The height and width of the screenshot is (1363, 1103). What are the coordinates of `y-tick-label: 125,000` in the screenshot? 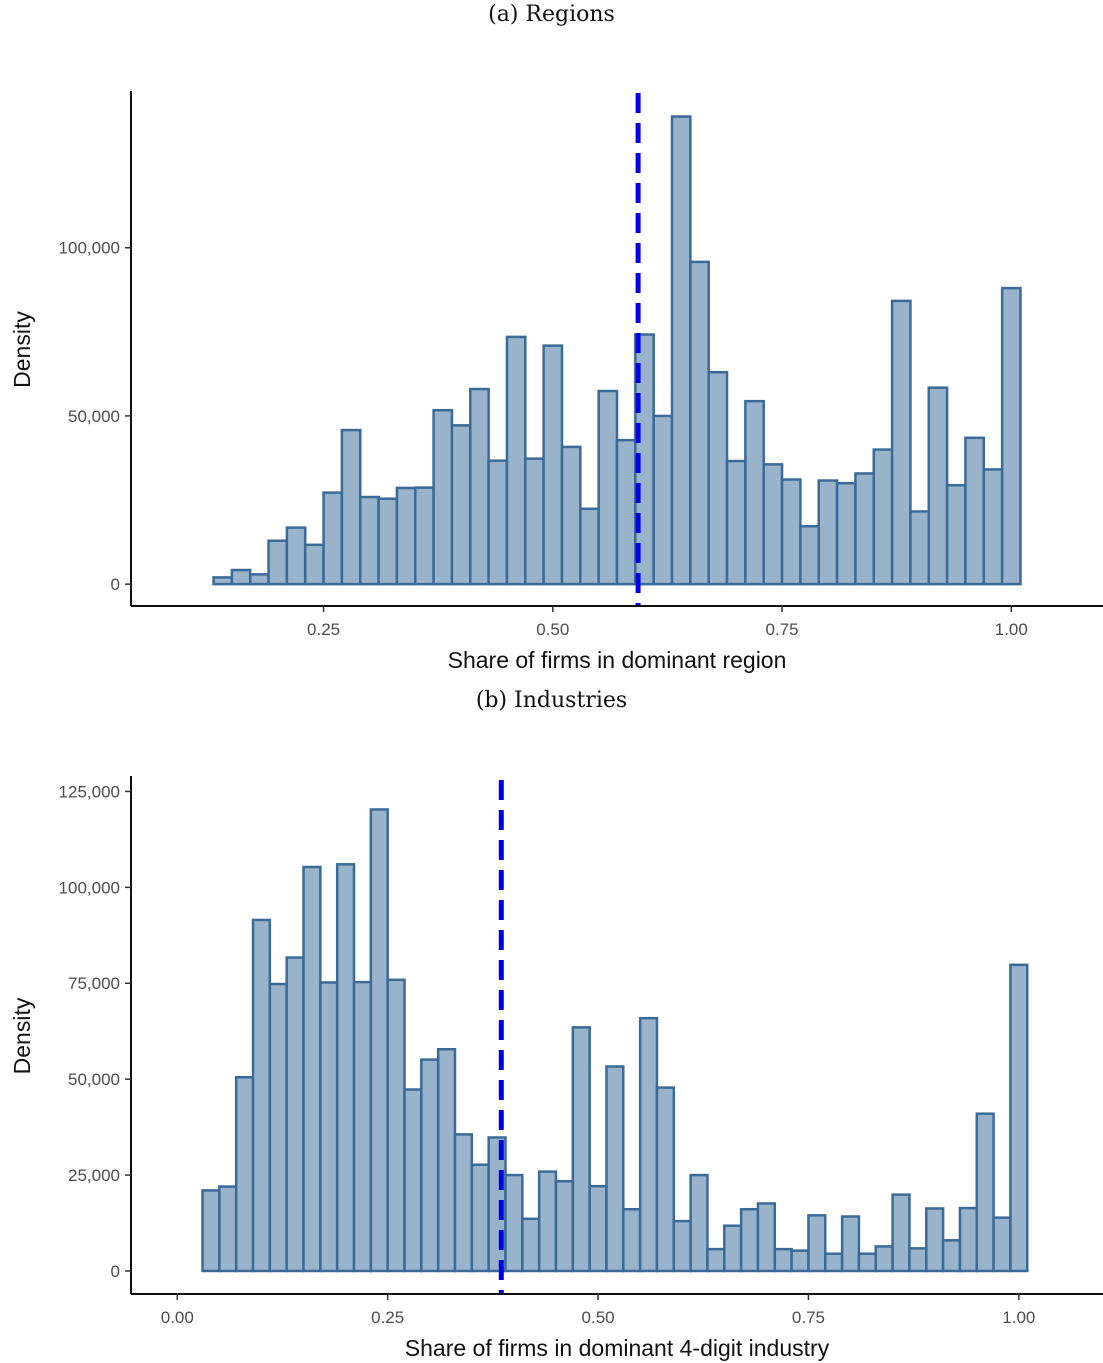 It's located at (89, 791).